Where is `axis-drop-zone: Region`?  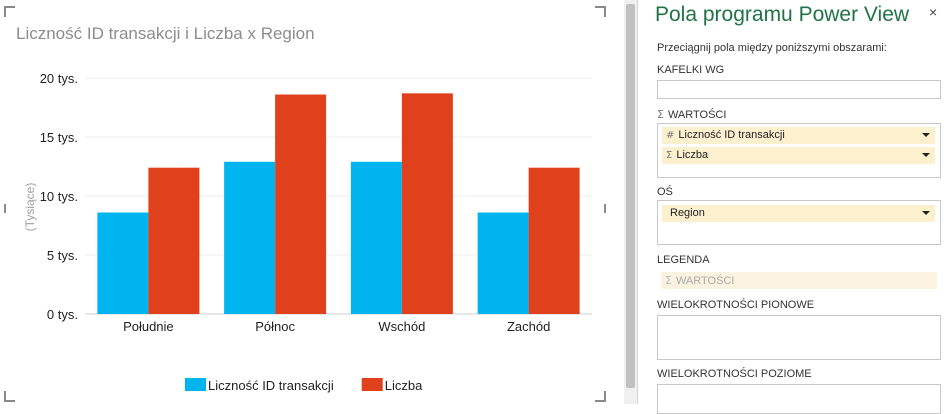 axis-drop-zone: Region is located at coordinates (799, 222).